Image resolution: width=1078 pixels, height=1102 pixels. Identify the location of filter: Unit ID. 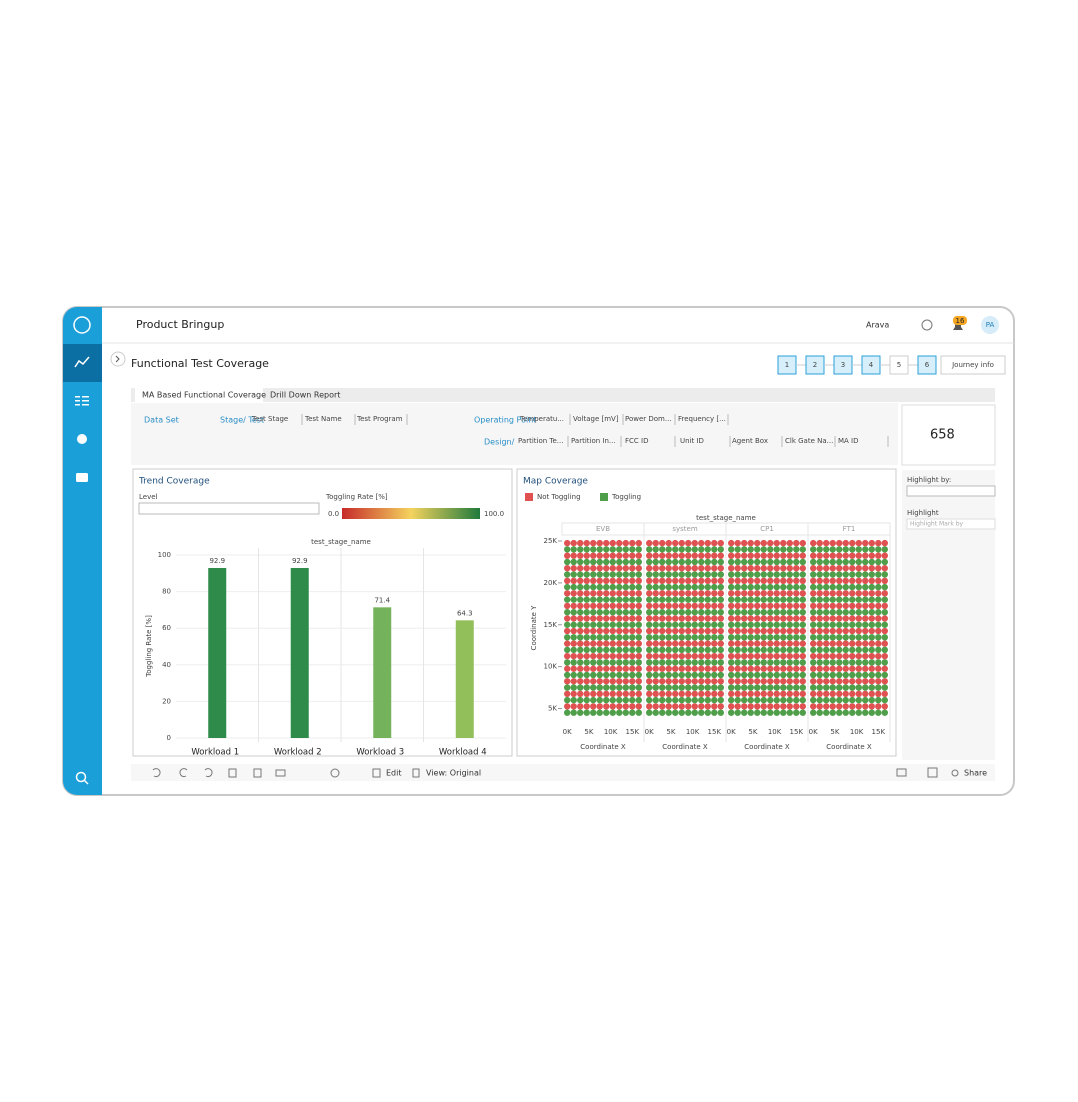
(692, 441).